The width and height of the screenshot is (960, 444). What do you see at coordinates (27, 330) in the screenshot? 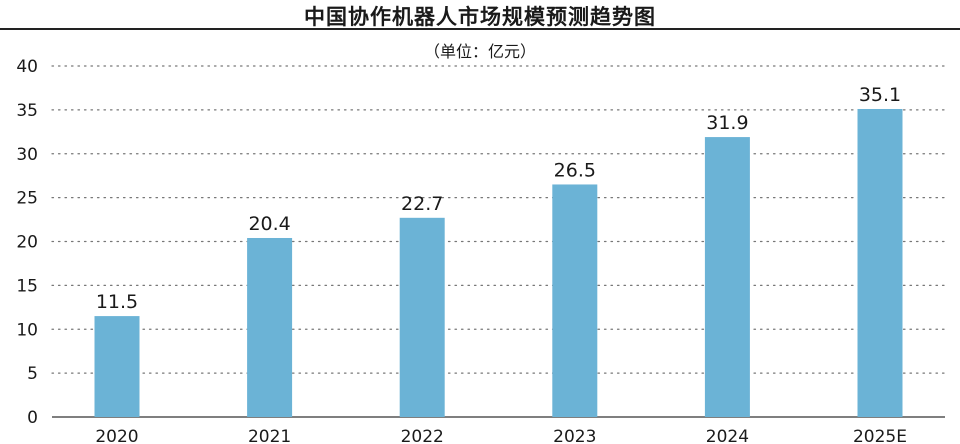
I see `y-tick-label: 10` at bounding box center [27, 330].